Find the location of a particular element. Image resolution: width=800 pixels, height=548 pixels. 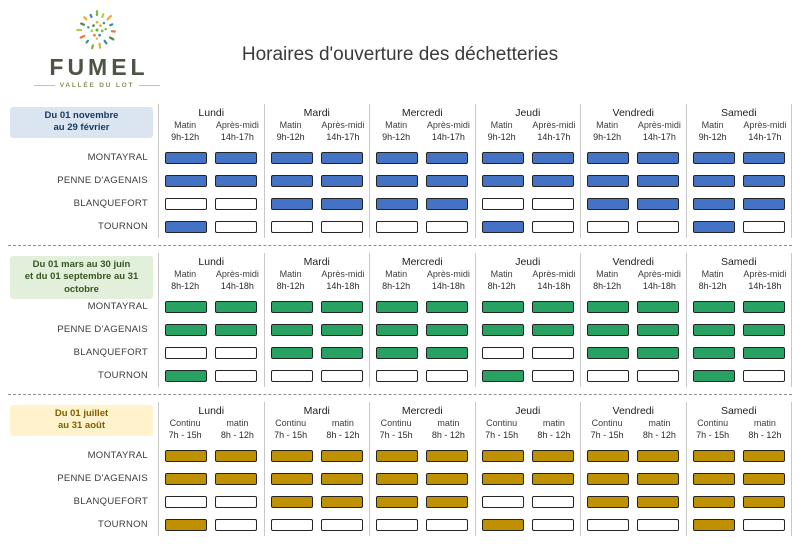

session-times: 8h-12h 14h-18h is located at coordinates (211, 286).